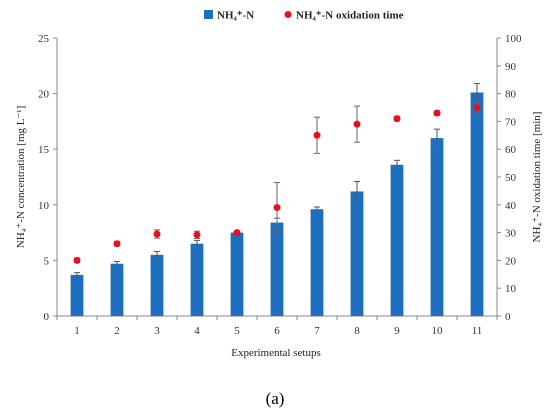 This screenshot has height=416, width=550. I want to click on x-tick-label: 8, so click(357, 331).